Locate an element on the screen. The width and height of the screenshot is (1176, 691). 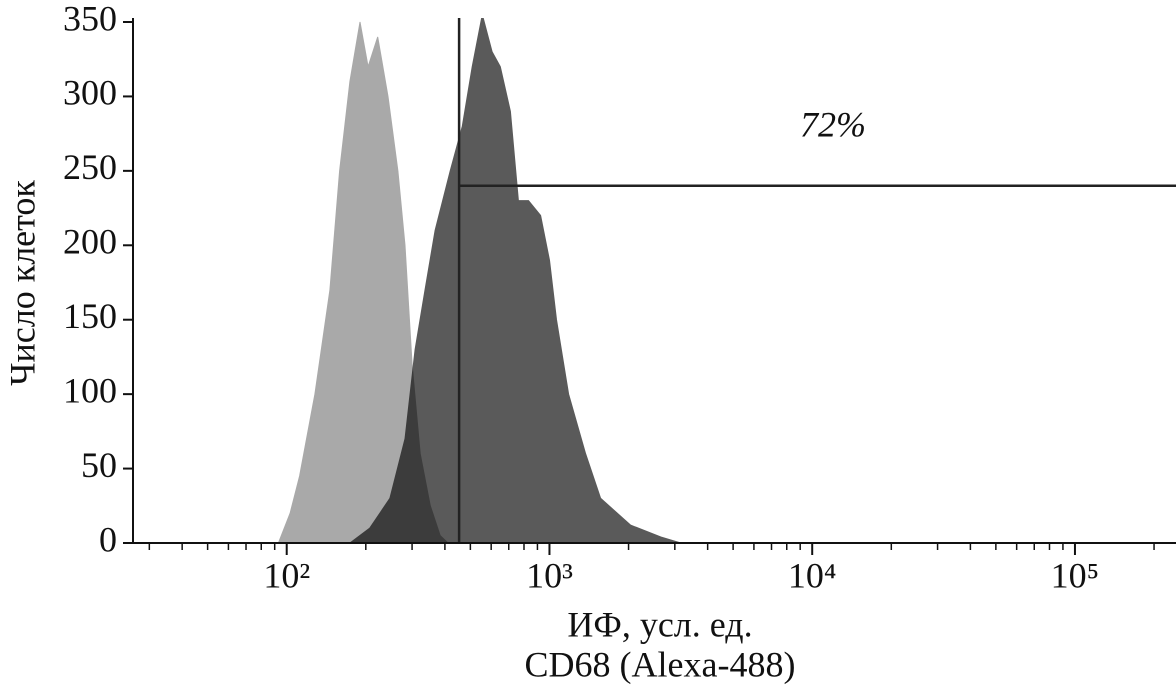
y-tick-label: 350 is located at coordinates (90, 19).